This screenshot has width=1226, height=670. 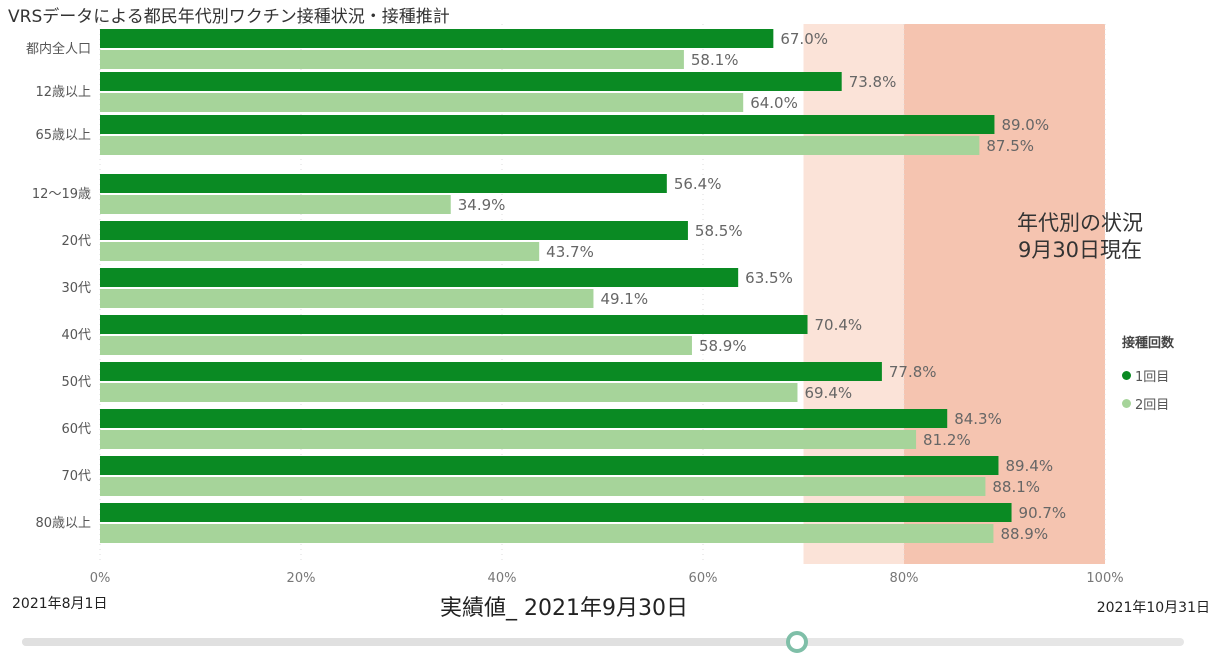 I want to click on legend-label-dose1: 1回目, so click(x=1152, y=377).